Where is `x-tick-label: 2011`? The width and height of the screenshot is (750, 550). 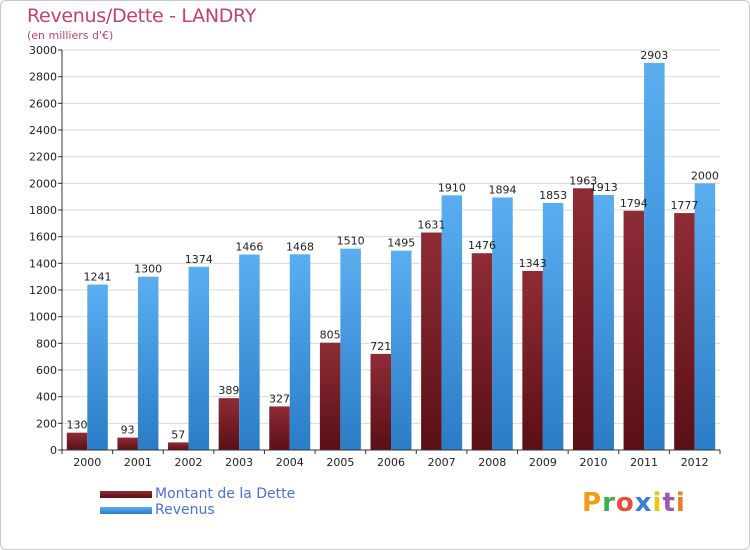 x-tick-label: 2011 is located at coordinates (644, 462).